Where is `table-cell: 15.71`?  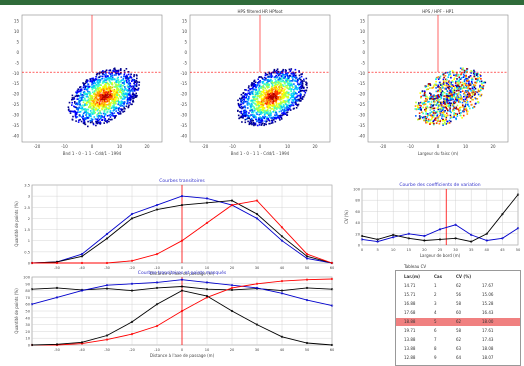
table-cell: 15.71 is located at coordinates (410, 294).